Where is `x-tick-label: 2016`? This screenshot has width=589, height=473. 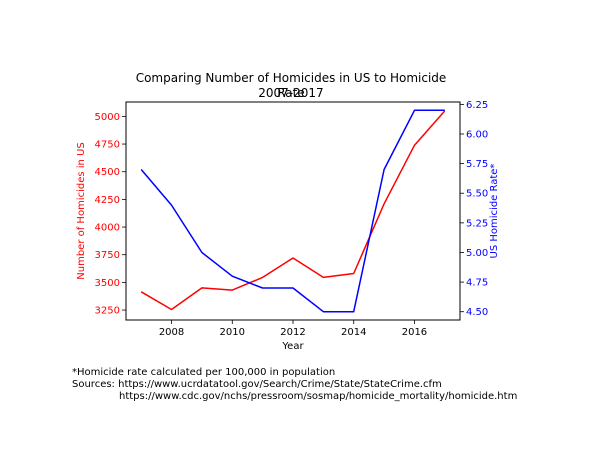 x-tick-label: 2016 is located at coordinates (414, 332).